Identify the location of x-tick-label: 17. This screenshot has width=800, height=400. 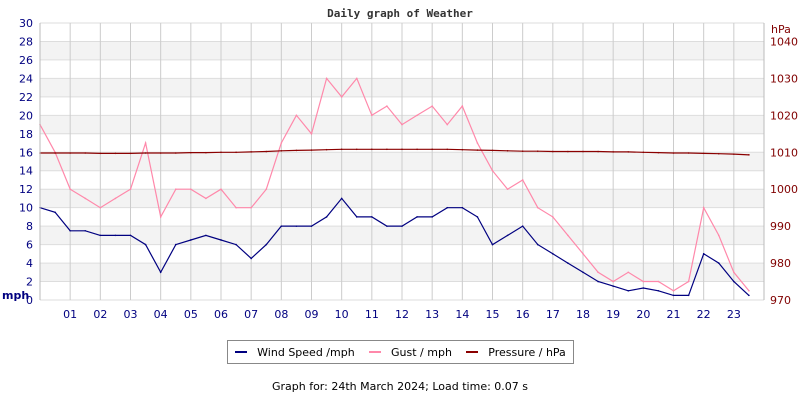
(553, 314).